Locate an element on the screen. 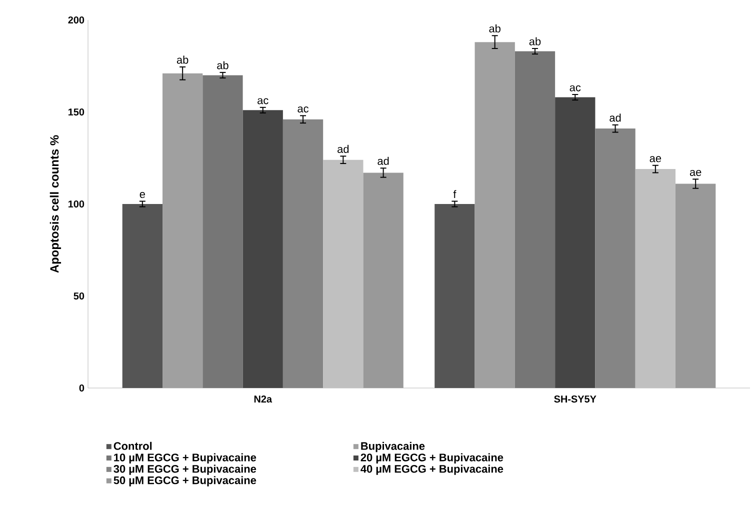 The image size is (756, 521). legend-label: Control is located at coordinates (133, 446).